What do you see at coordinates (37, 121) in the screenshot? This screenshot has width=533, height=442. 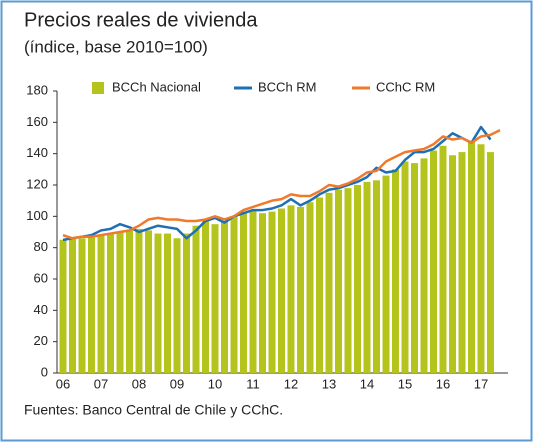 I see `y-tick-label: 160` at bounding box center [37, 121].